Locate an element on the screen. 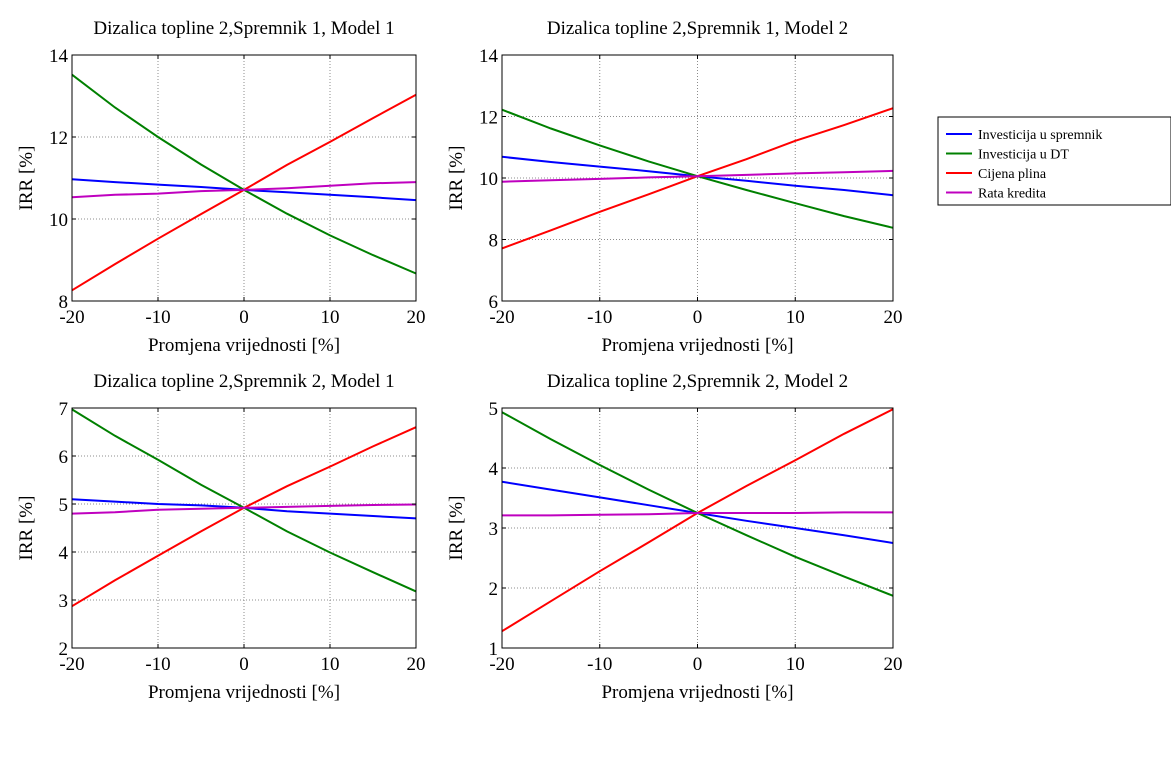  chart-title: Dizalica topline 2,Spremnik 1, Model 2 is located at coordinates (697, 28).